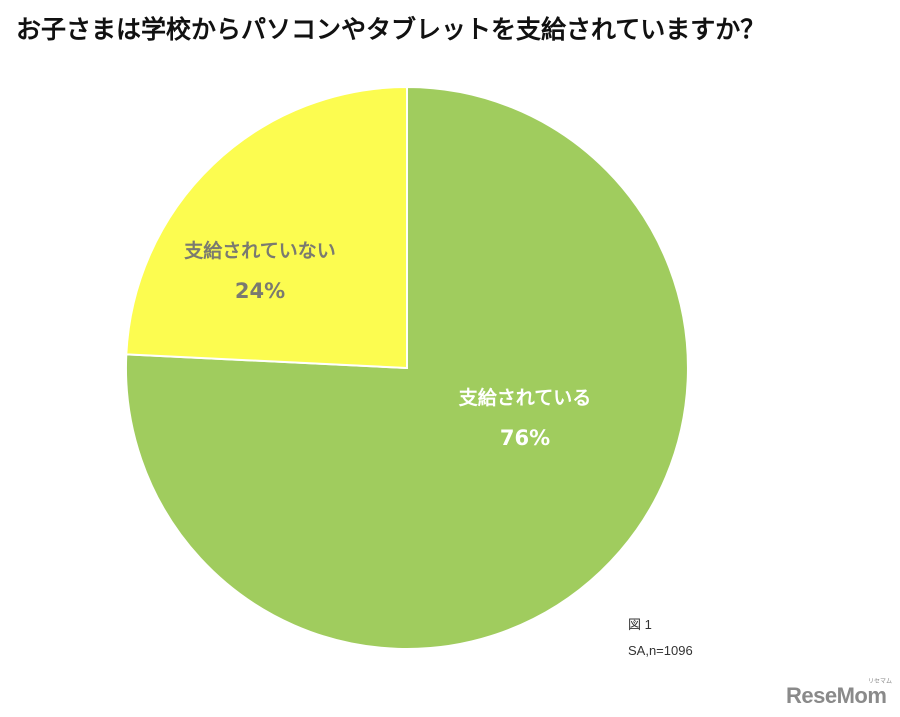  I want to click on logo-subtext: リセマム, so click(880, 682).